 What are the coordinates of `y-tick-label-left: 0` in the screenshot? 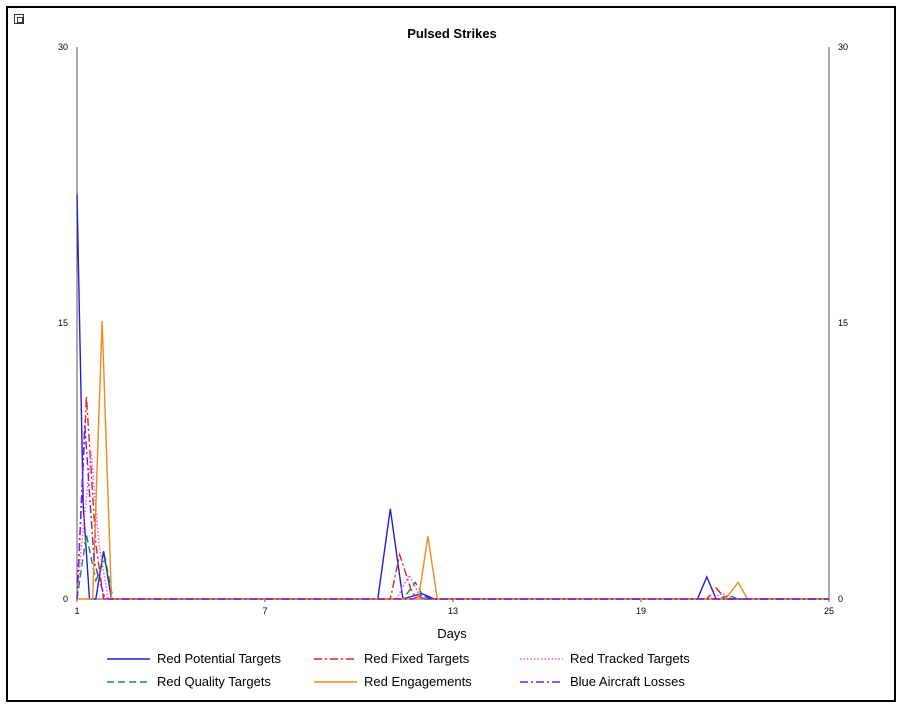 It's located at (65, 599).